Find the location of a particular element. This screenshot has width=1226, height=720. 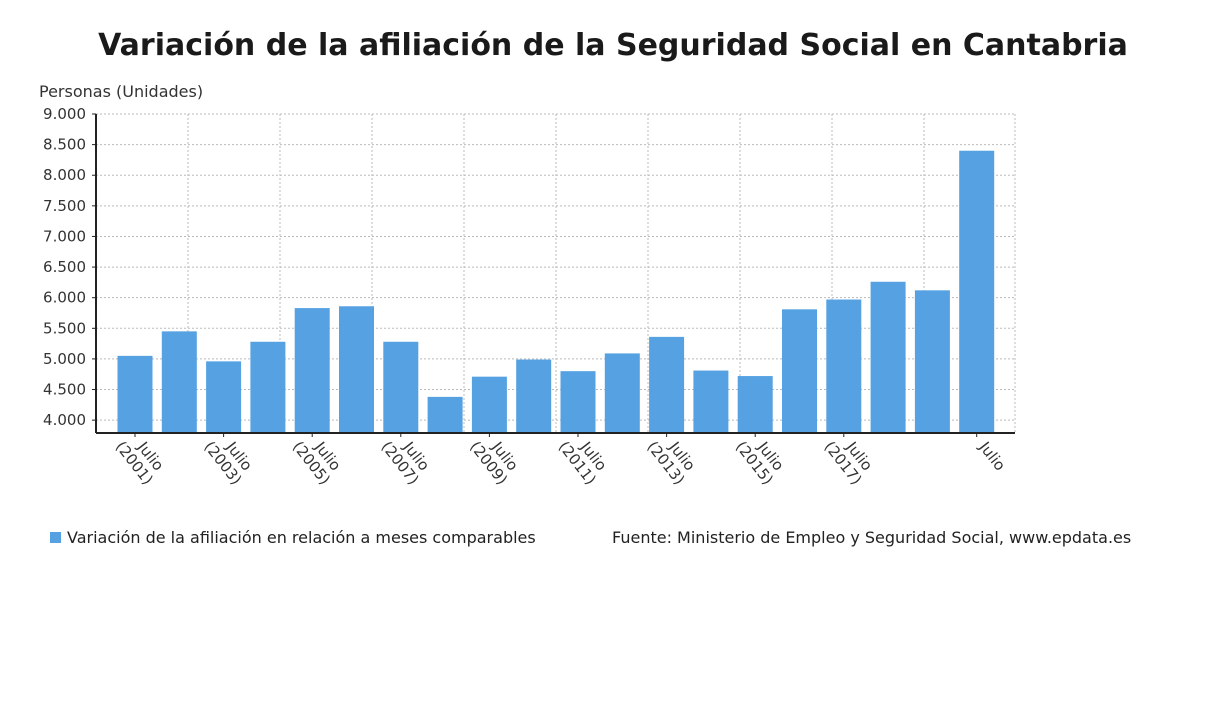

y-tick-label: 7.000 is located at coordinates (64, 236).